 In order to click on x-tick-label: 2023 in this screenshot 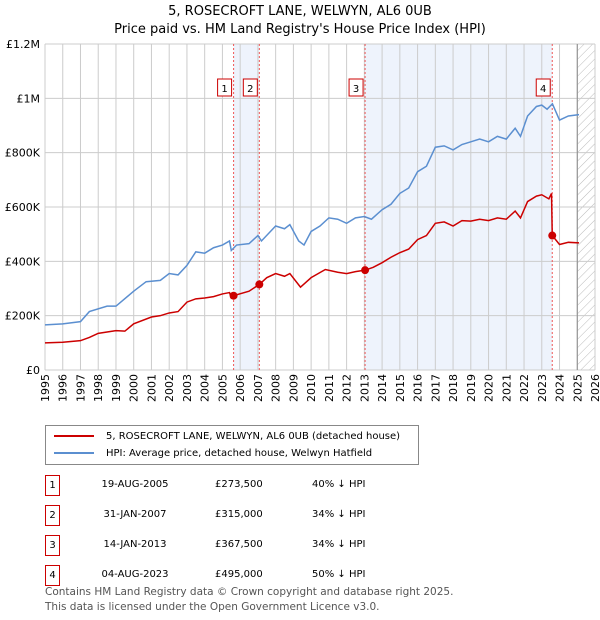, I will do `click(542, 388)`.